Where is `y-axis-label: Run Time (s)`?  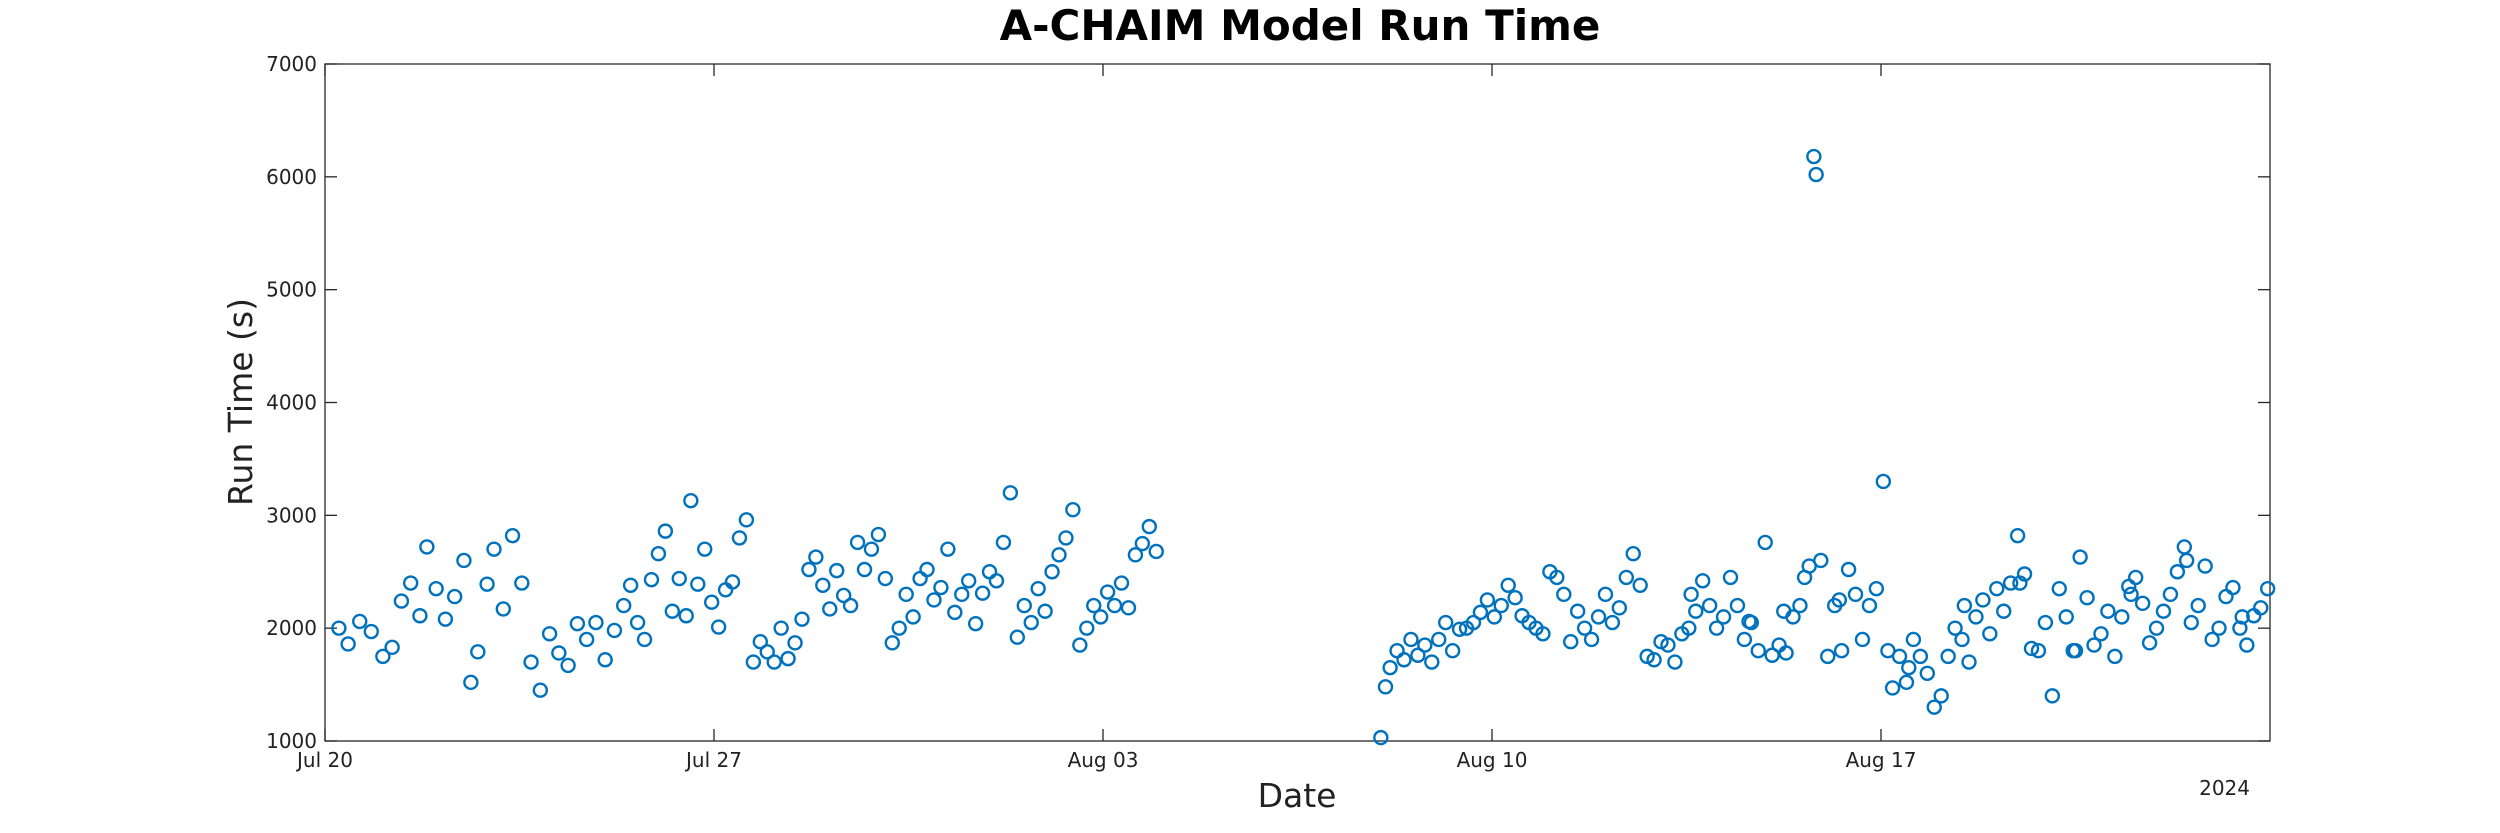 y-axis-label: Run Time (s) is located at coordinates (240, 402).